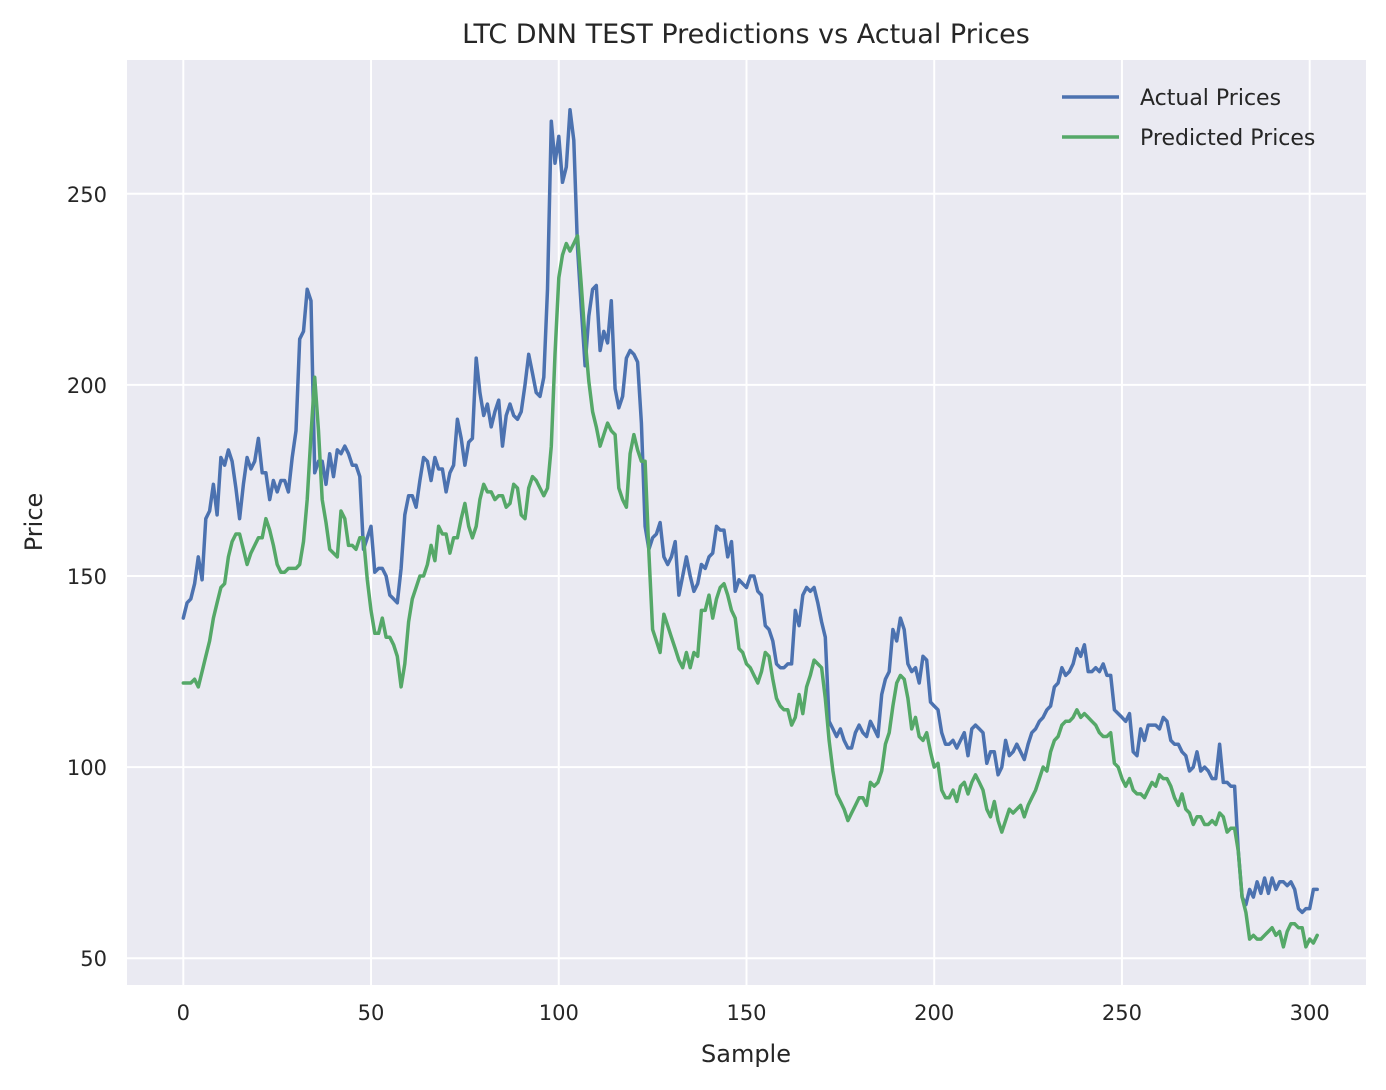  I want to click on x-tick-label: 50, so click(371, 1013).